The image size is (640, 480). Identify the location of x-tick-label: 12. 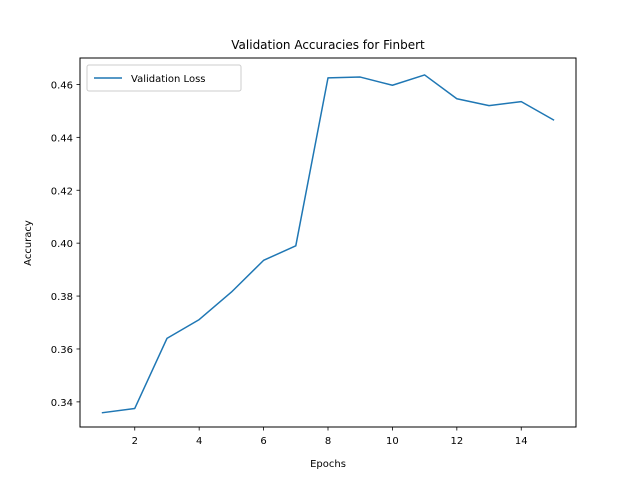
(456, 441).